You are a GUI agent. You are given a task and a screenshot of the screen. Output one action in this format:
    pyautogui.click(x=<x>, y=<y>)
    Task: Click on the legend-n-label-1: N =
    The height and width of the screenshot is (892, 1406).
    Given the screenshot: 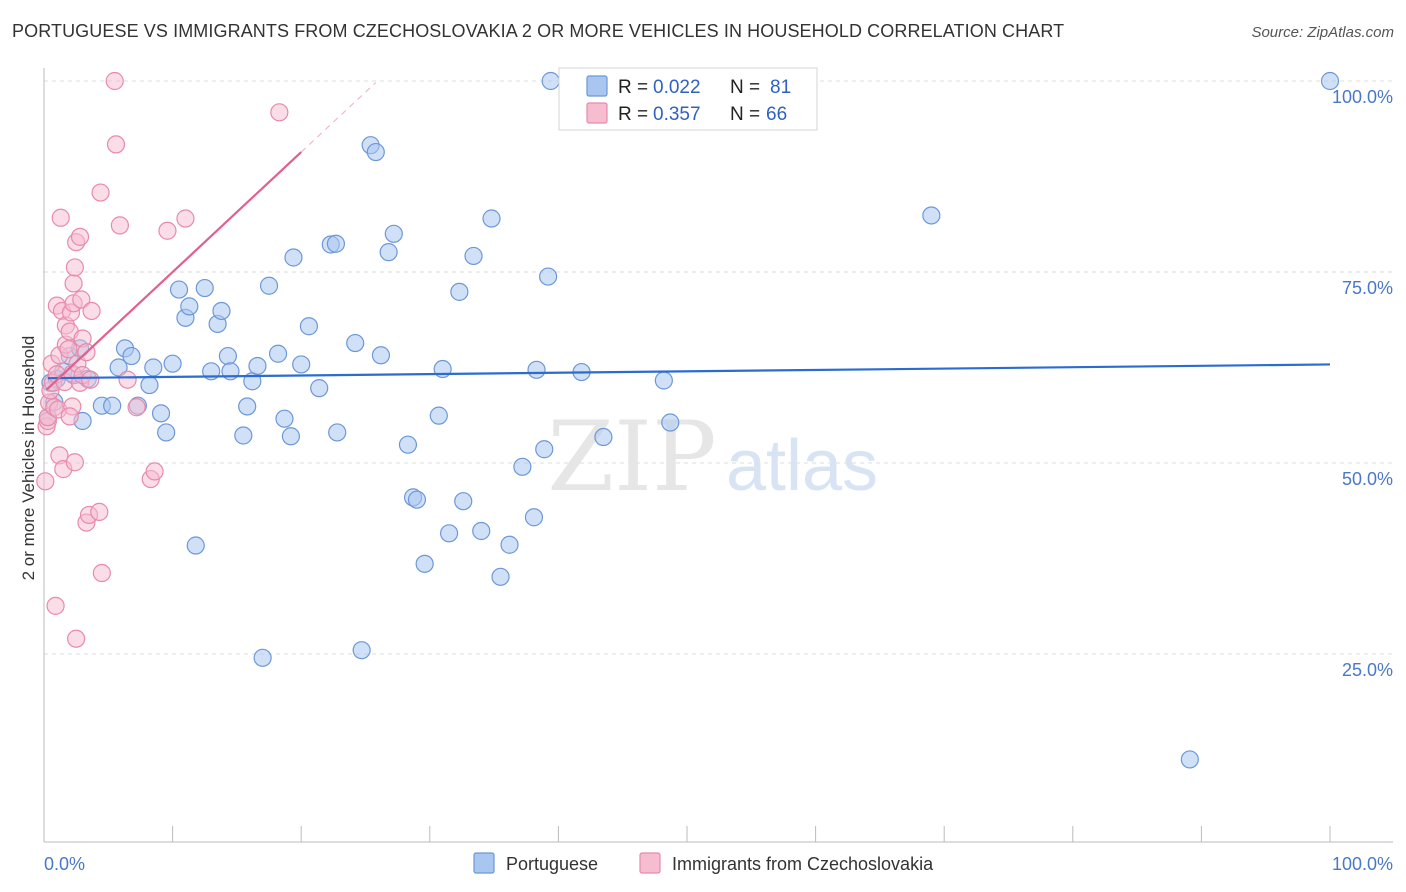 What is the action you would take?
    pyautogui.click(x=745, y=87)
    